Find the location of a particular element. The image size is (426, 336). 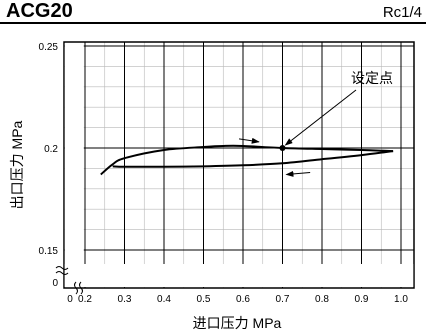

x-tick-label: 0.2 is located at coordinates (85, 299).